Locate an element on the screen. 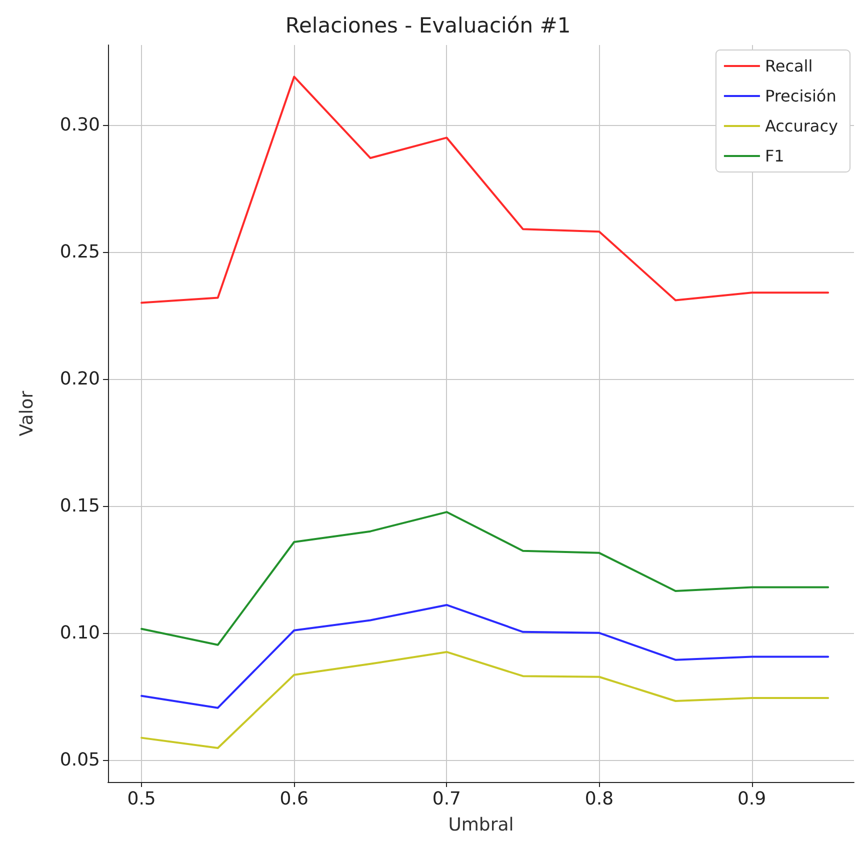 Image resolution: width=856 pixels, height=843 pixels. y-tick-label: 0.10 is located at coordinates (80, 633).